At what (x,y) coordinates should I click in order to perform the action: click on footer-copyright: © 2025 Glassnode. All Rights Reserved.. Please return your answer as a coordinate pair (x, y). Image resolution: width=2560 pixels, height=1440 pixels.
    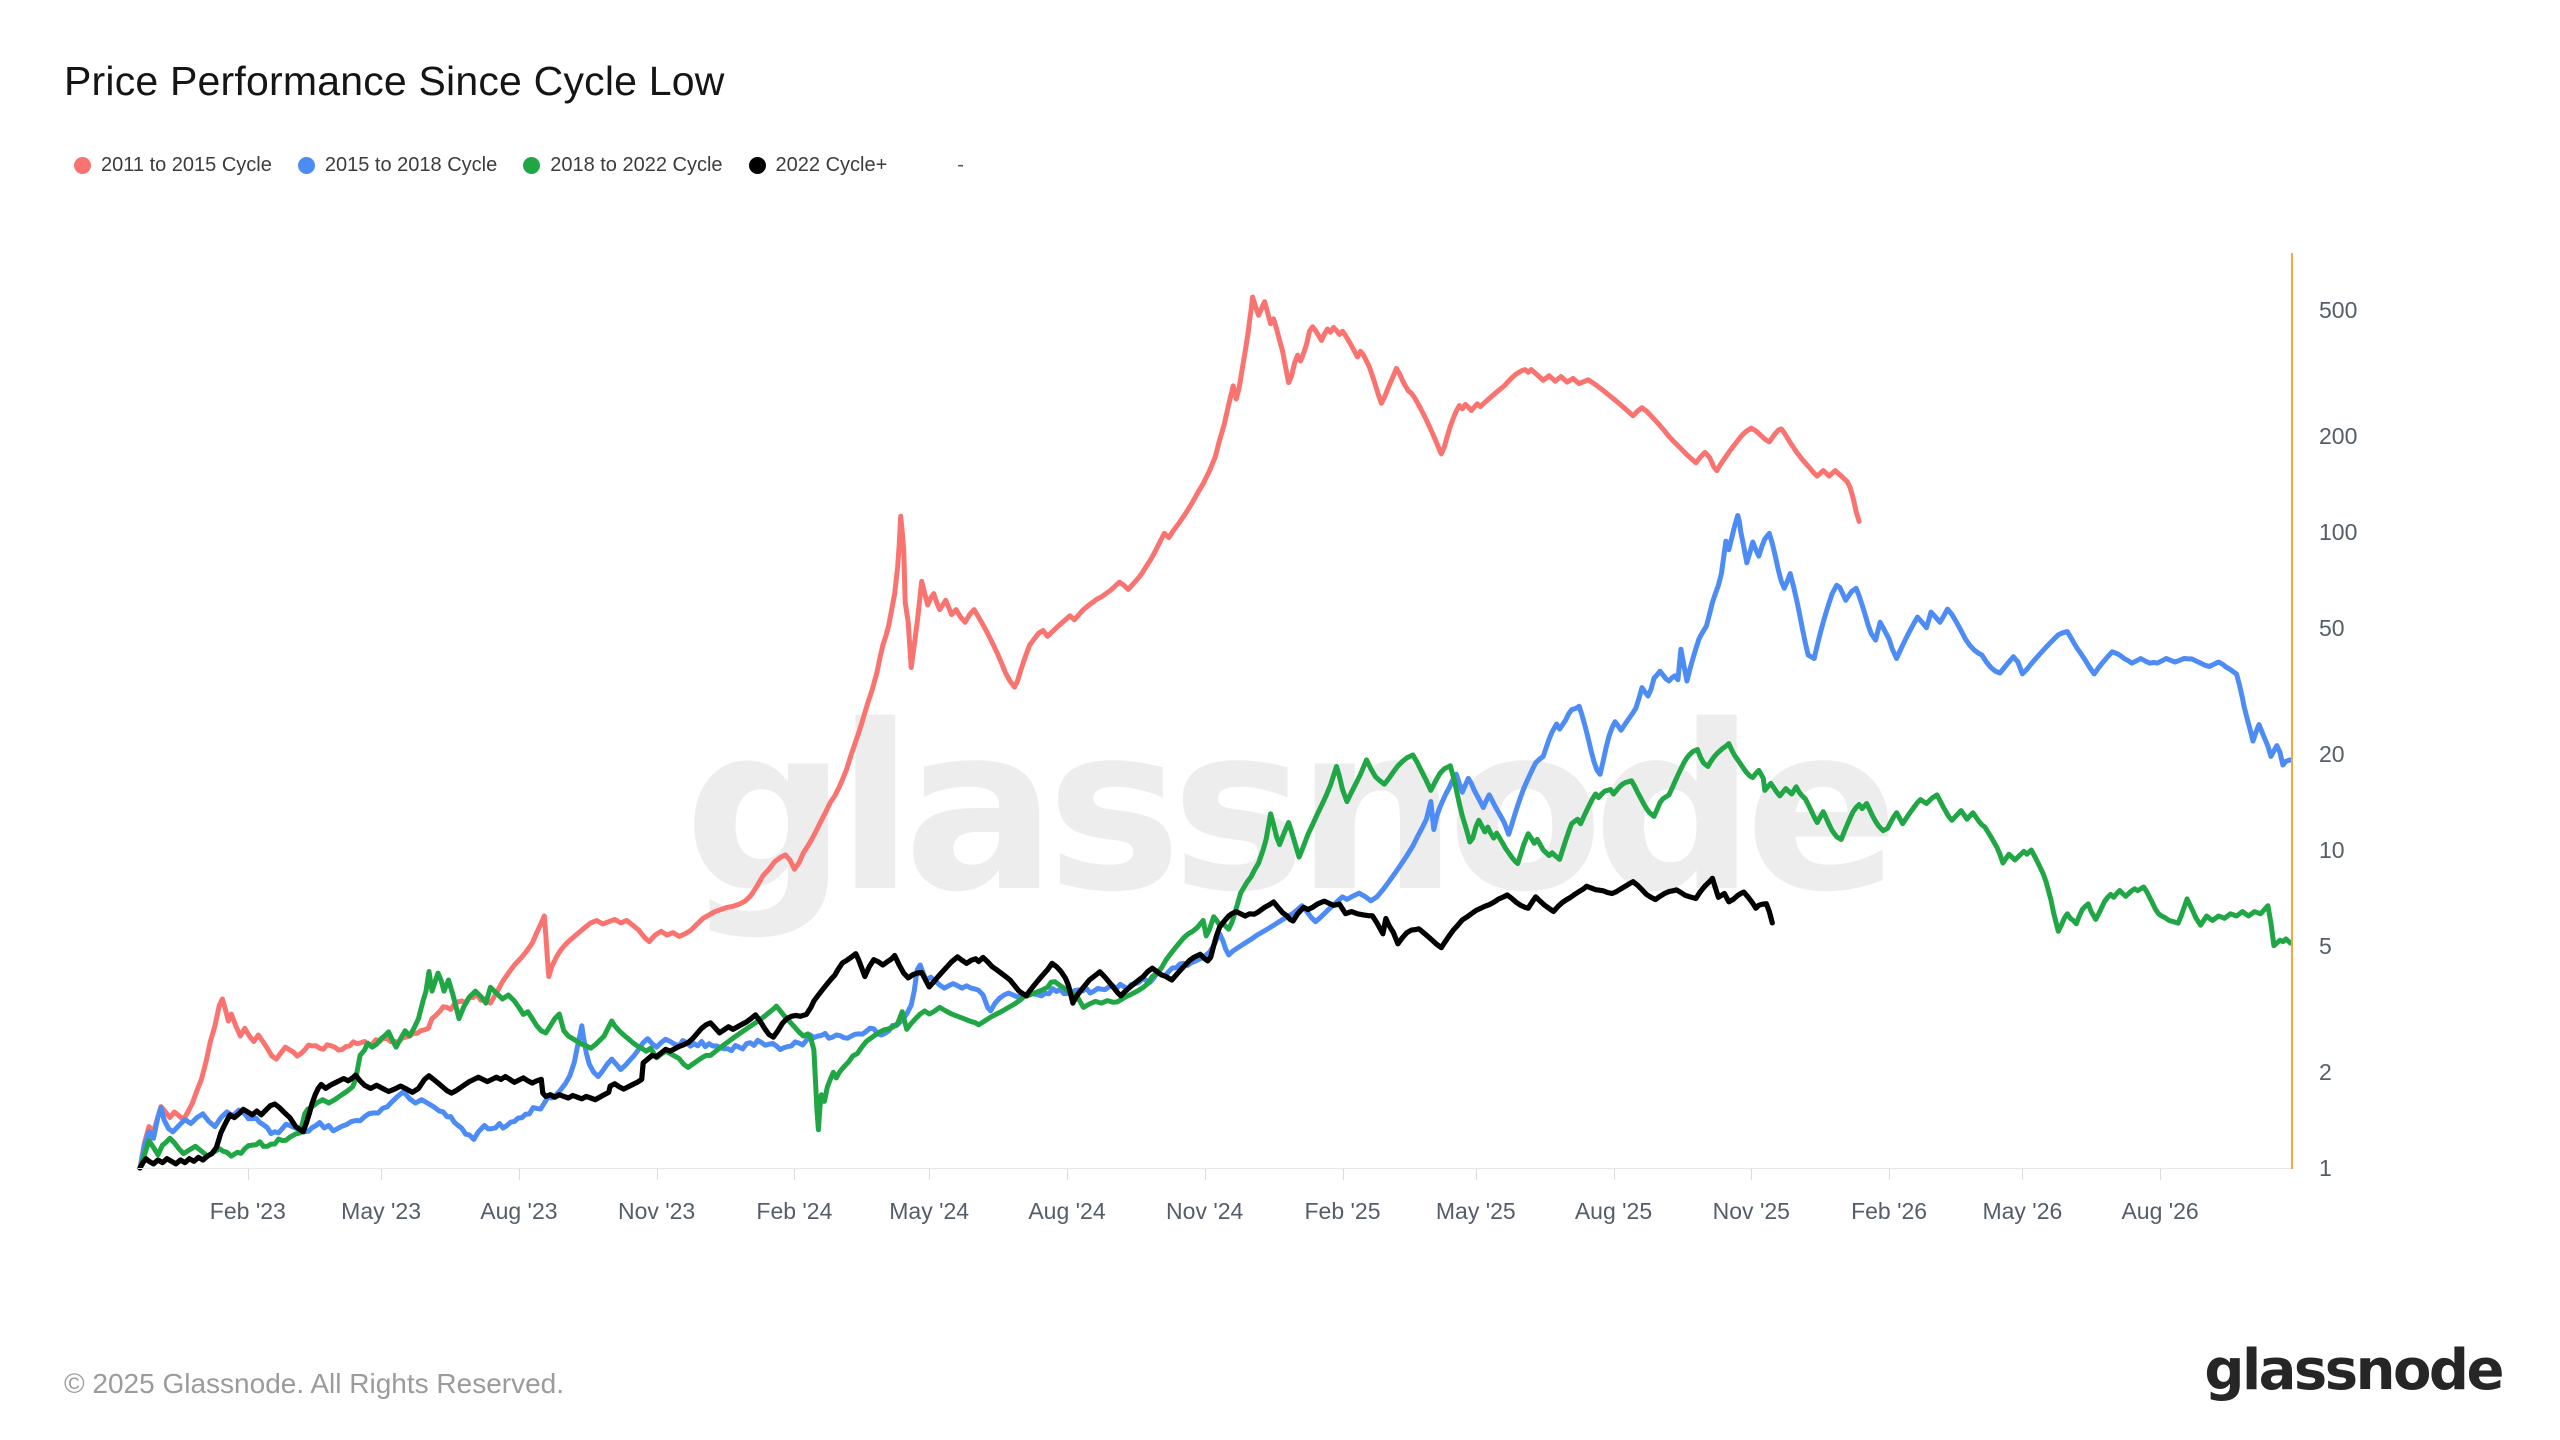
    Looking at the image, I should click on (314, 1383).